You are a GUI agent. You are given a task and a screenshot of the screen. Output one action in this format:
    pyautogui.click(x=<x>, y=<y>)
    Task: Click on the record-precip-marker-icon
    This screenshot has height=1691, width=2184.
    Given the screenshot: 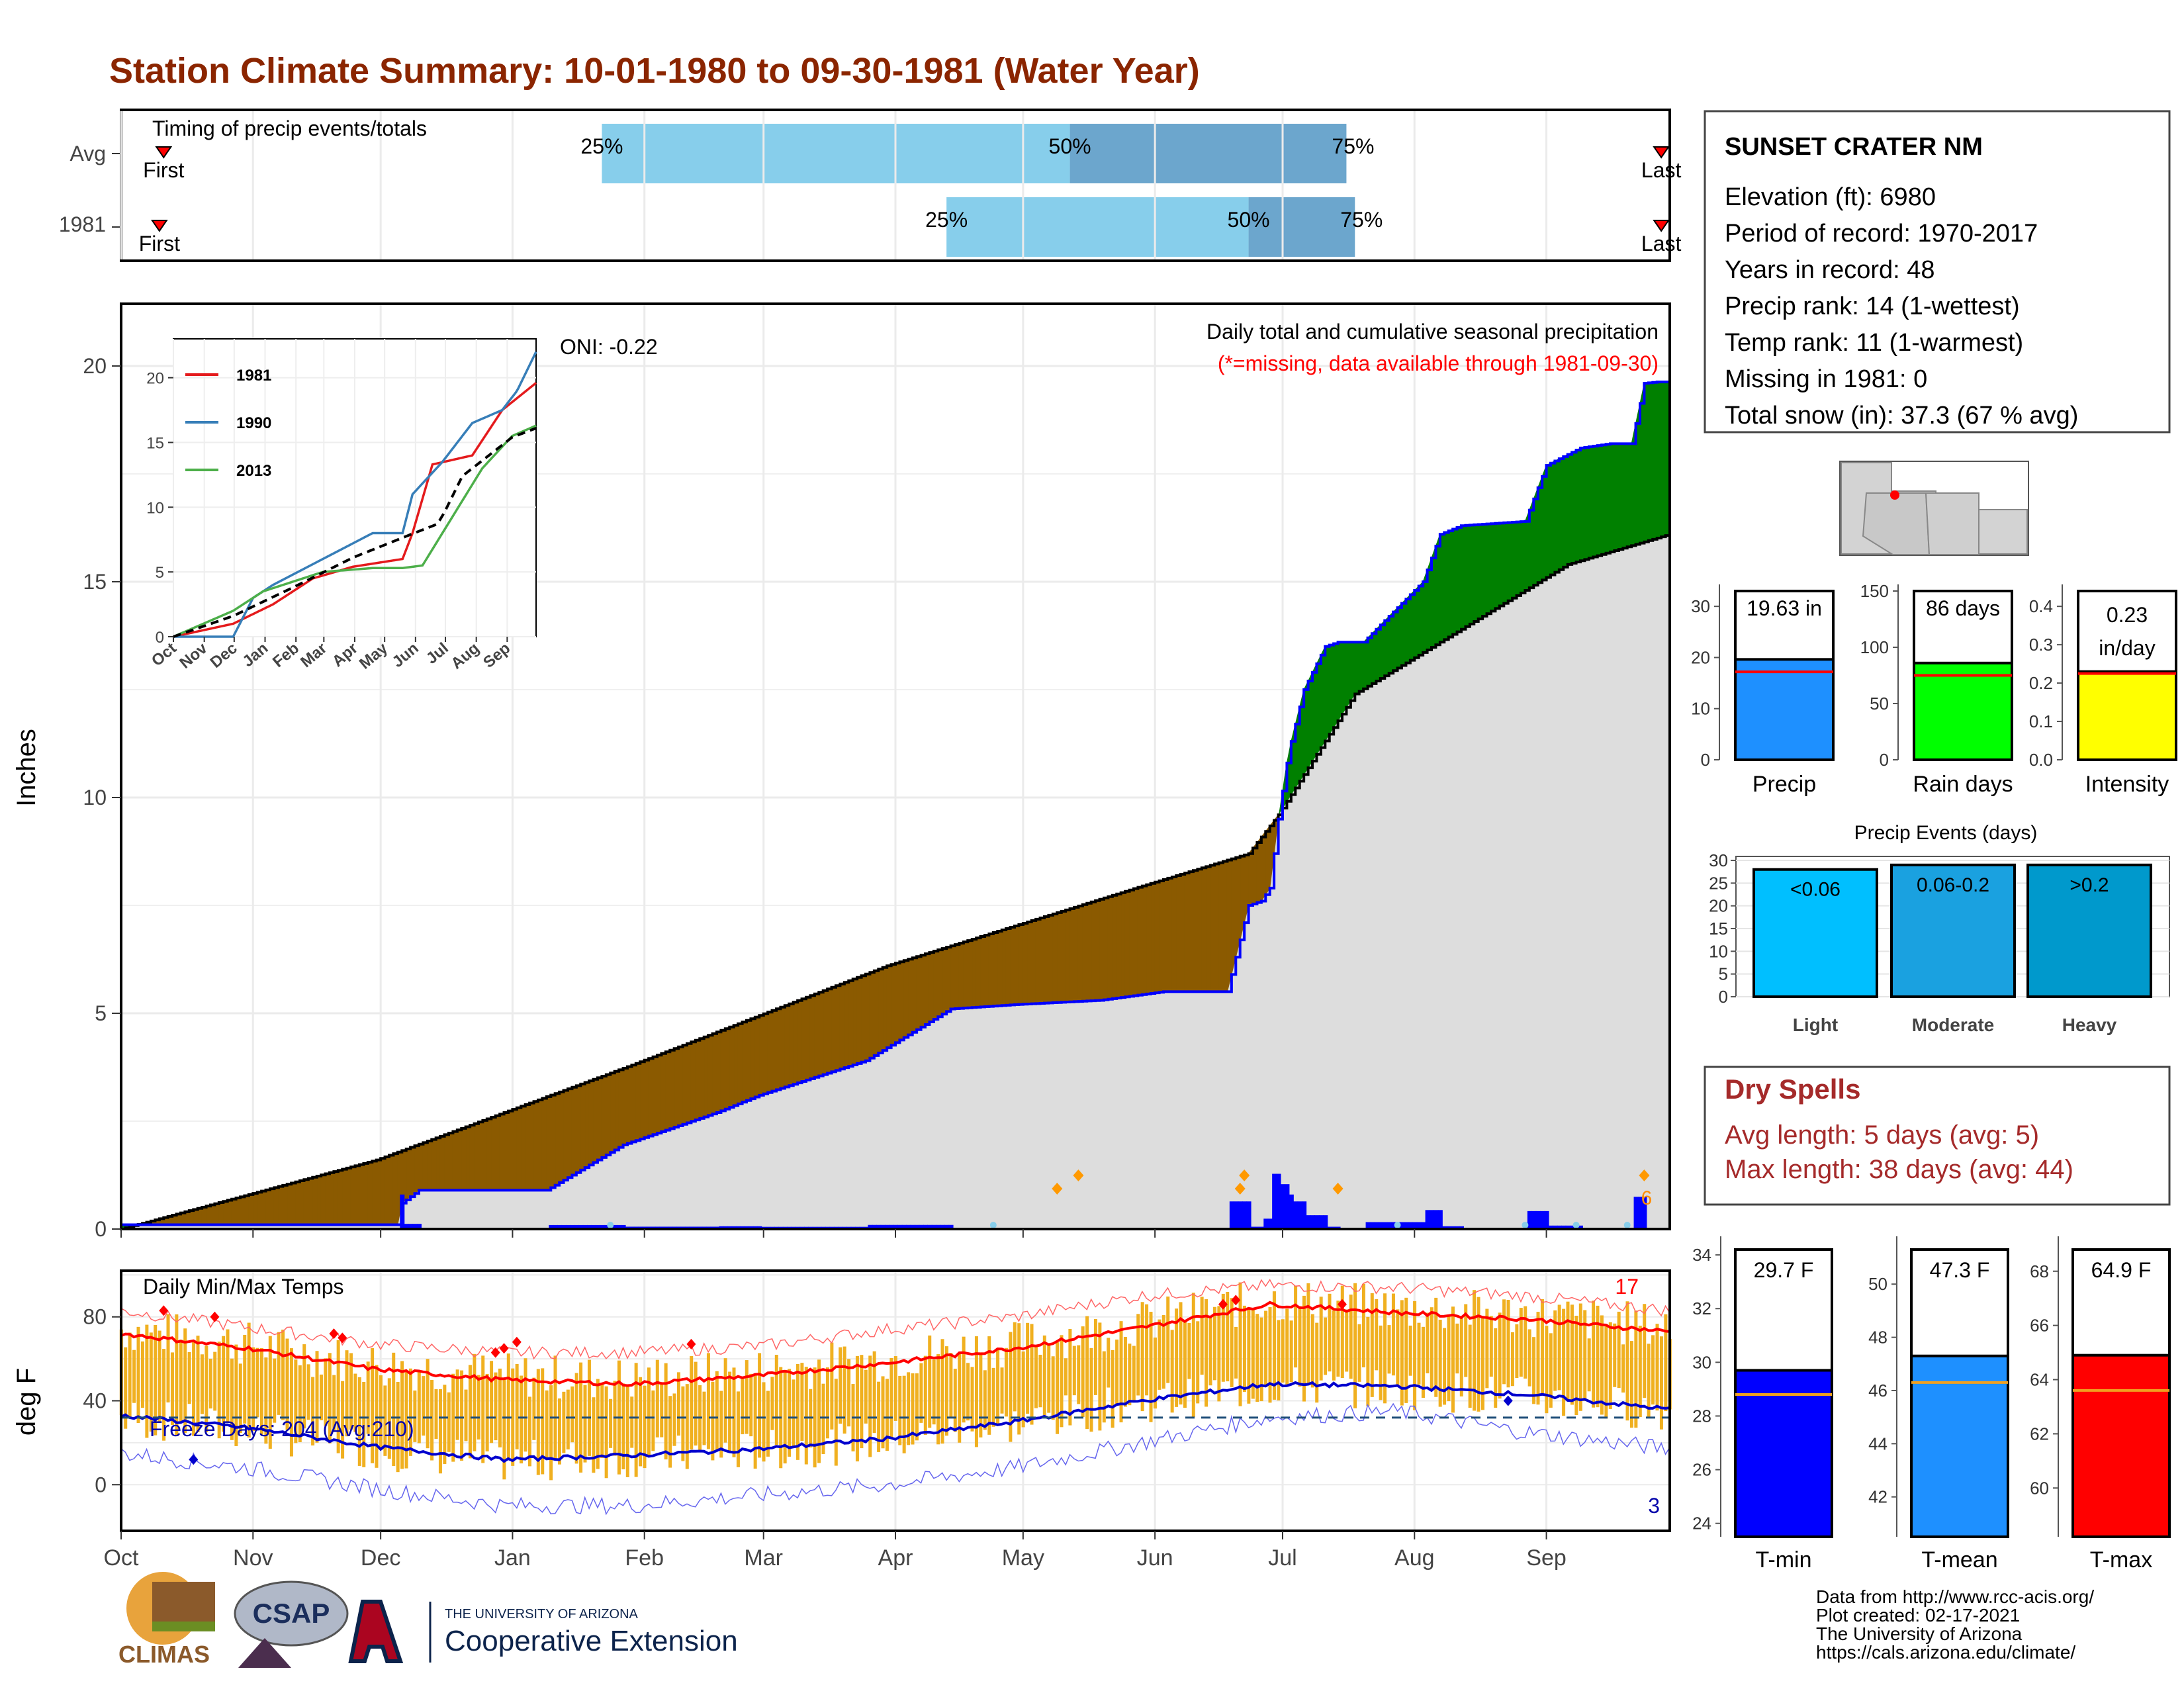 What is the action you would take?
    pyautogui.click(x=1644, y=1175)
    